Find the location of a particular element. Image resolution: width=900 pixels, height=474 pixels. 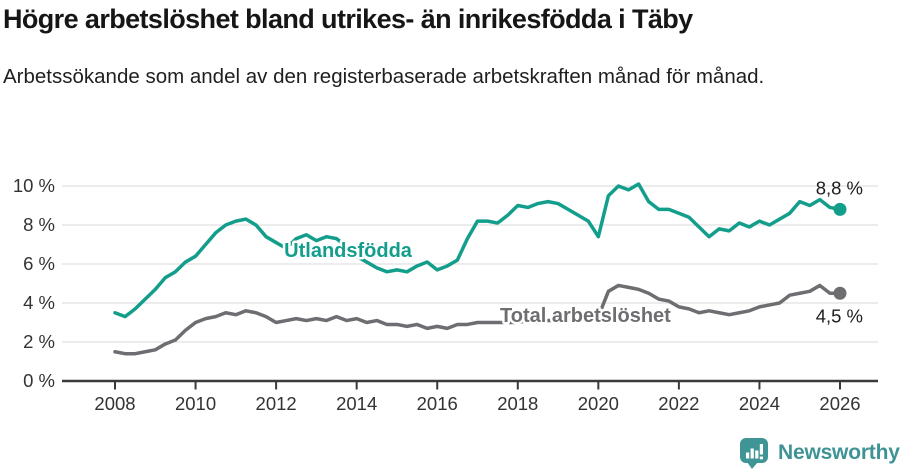

y-axis-tick-label: 2 % is located at coordinates (39, 341).